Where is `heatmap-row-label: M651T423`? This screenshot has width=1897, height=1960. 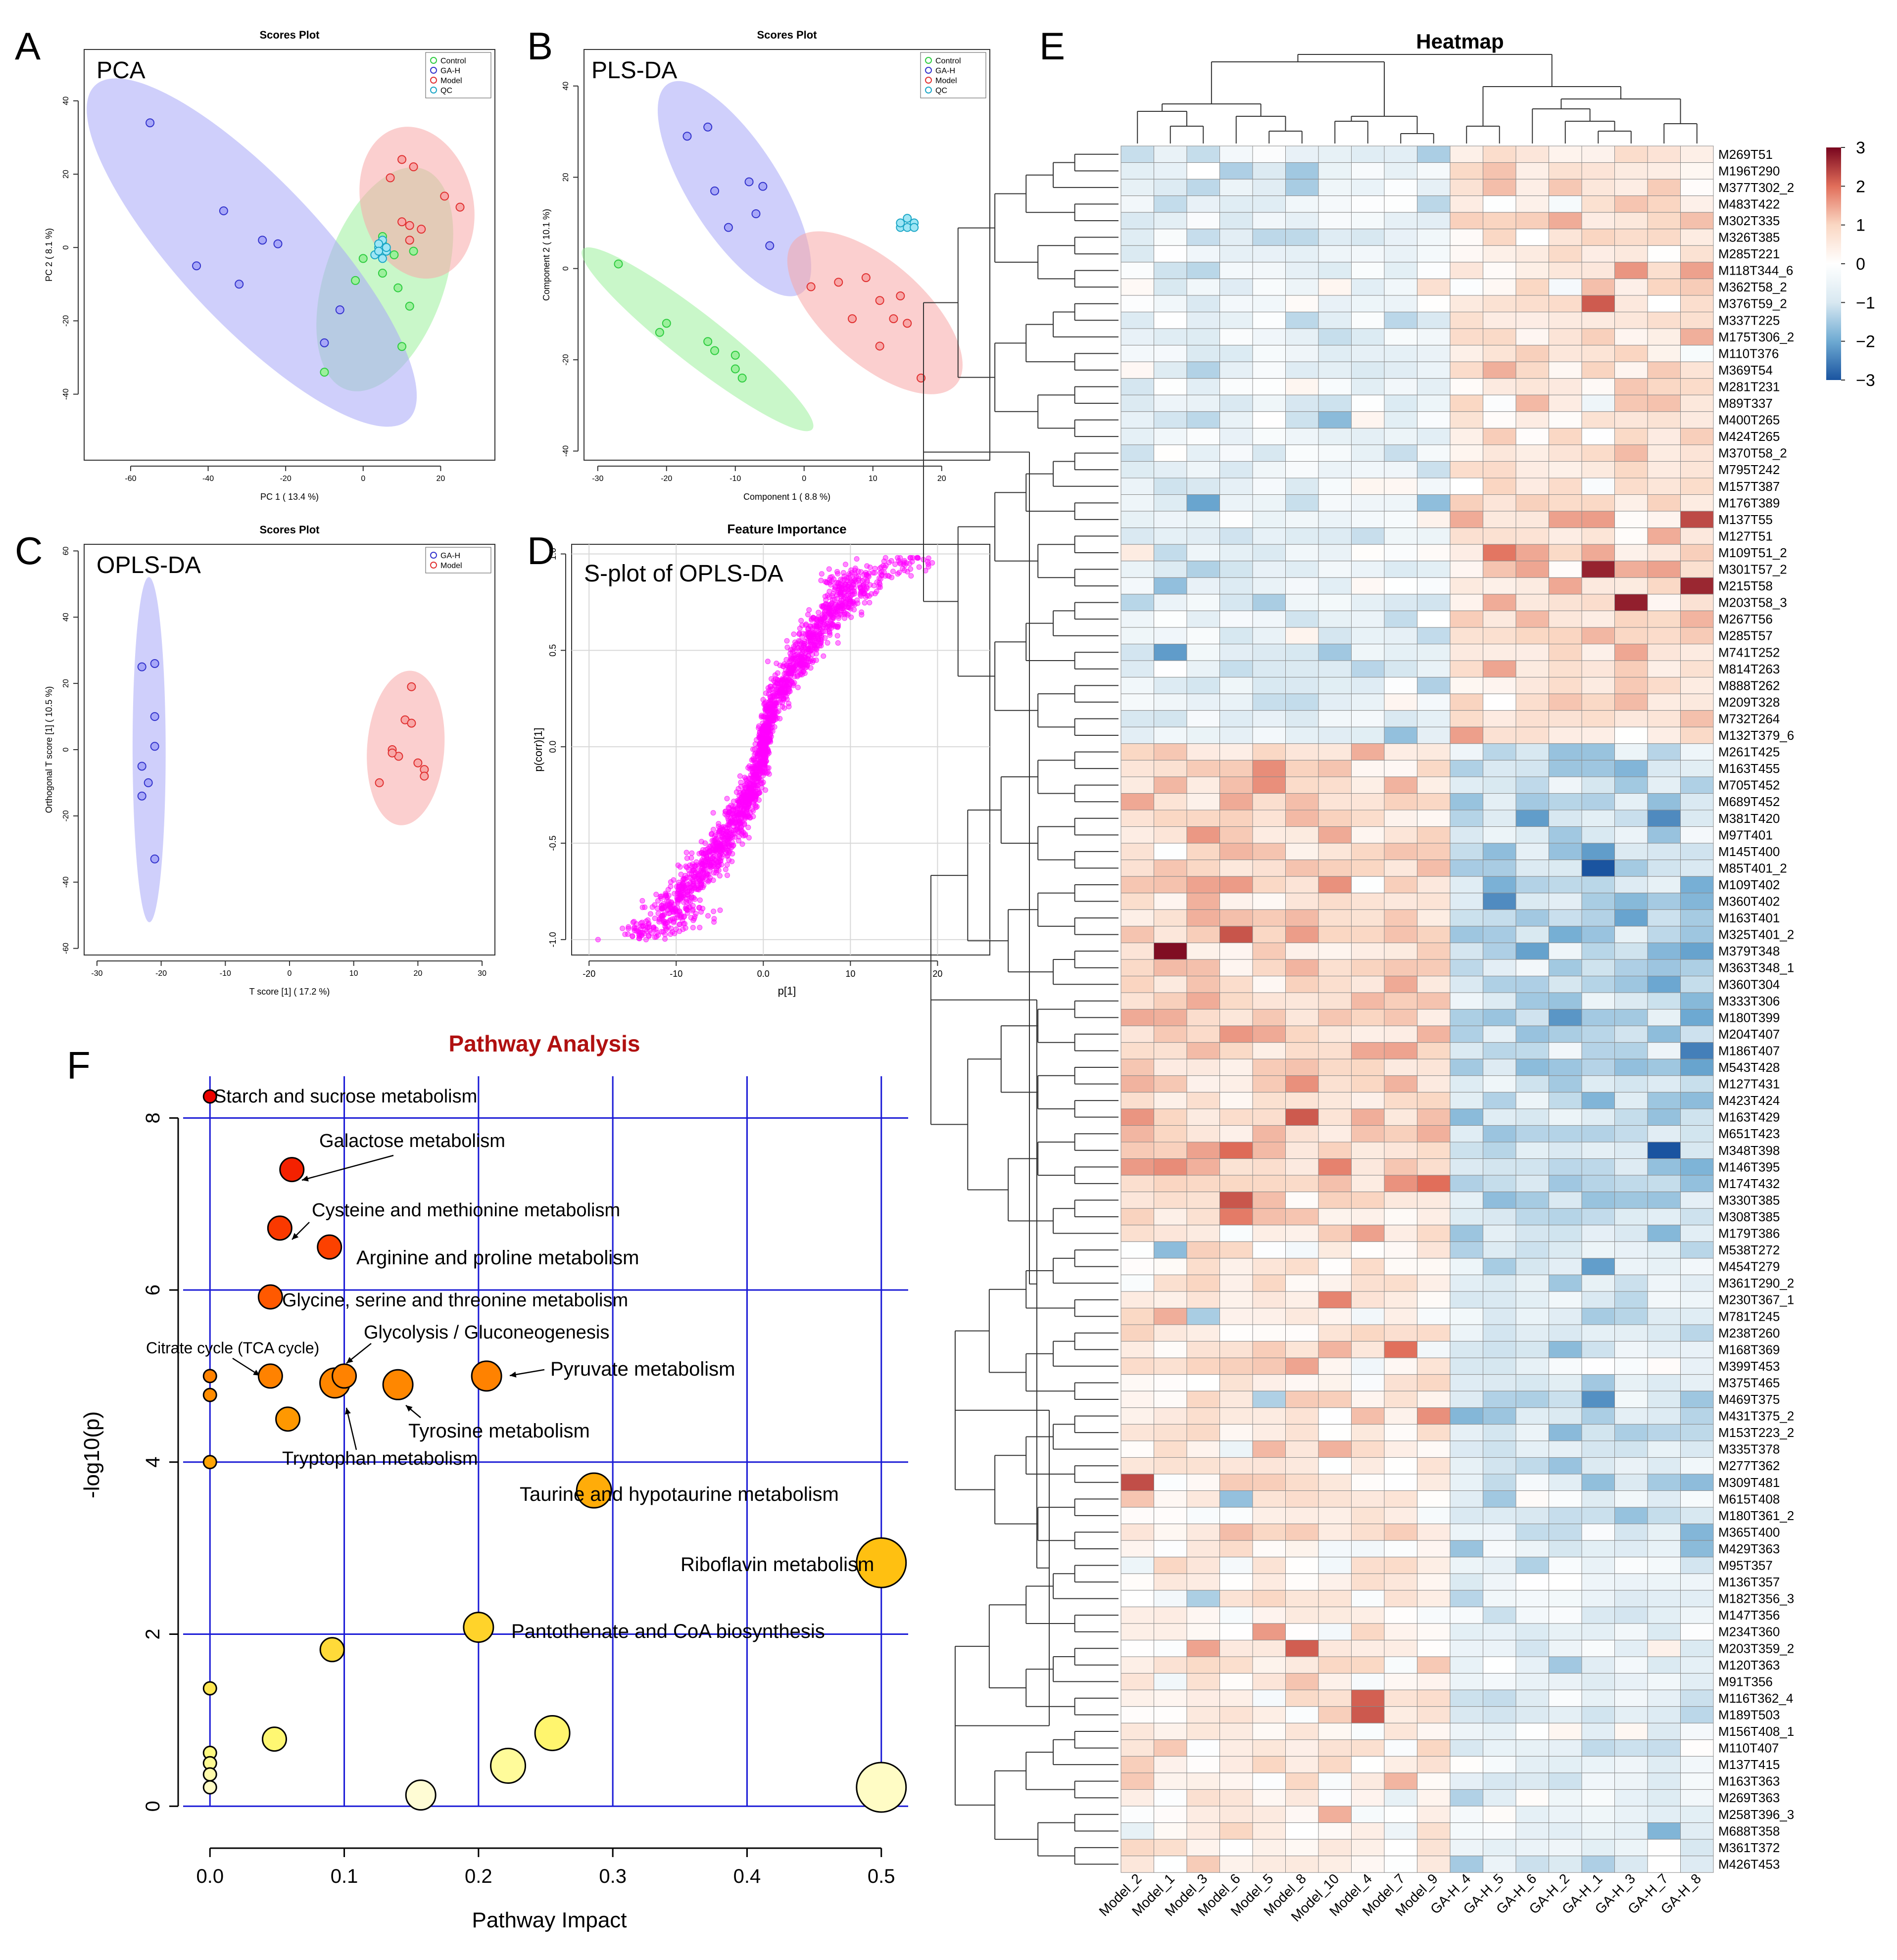 heatmap-row-label: M651T423 is located at coordinates (1749, 1133).